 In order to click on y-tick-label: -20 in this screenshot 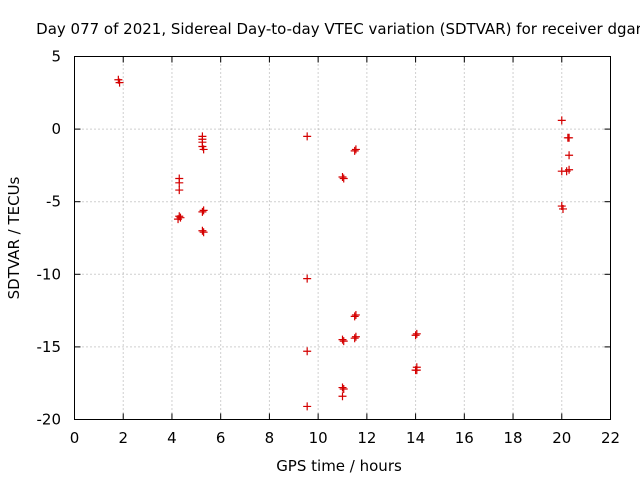, I will do `click(49, 420)`.